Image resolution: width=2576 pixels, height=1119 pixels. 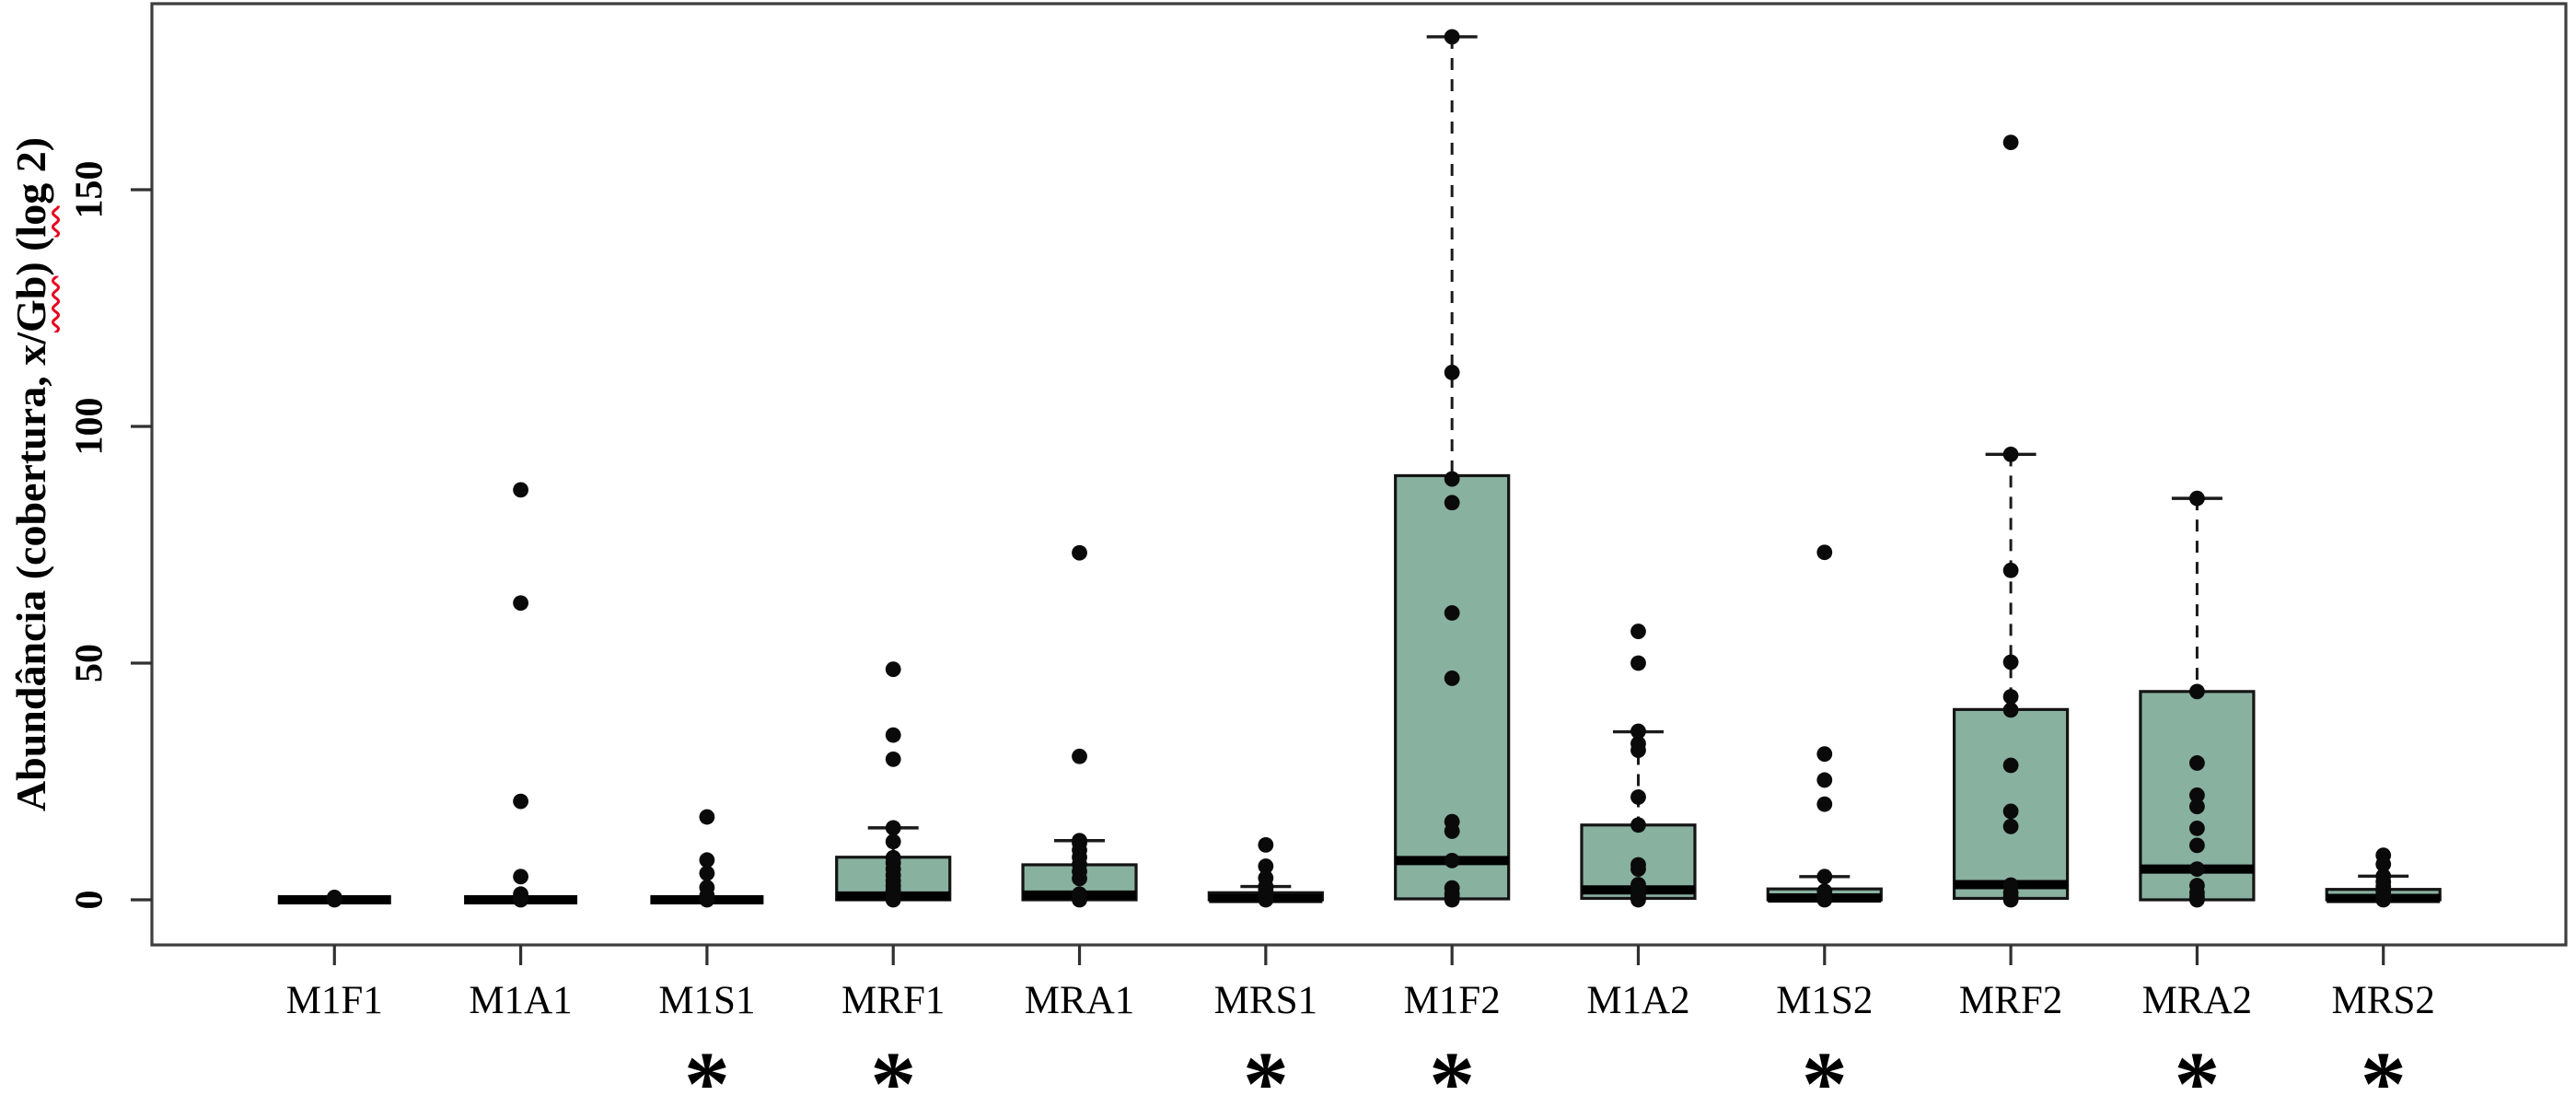 What do you see at coordinates (1637, 1000) in the screenshot?
I see `x-label-M1A2: M1A2` at bounding box center [1637, 1000].